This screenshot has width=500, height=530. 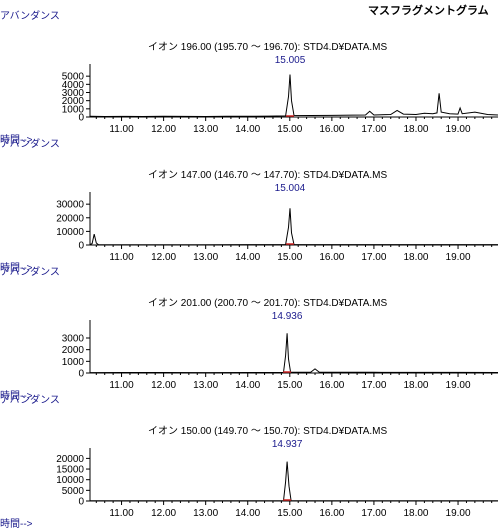 I want to click on peak-label: 15.005, so click(x=290, y=60).